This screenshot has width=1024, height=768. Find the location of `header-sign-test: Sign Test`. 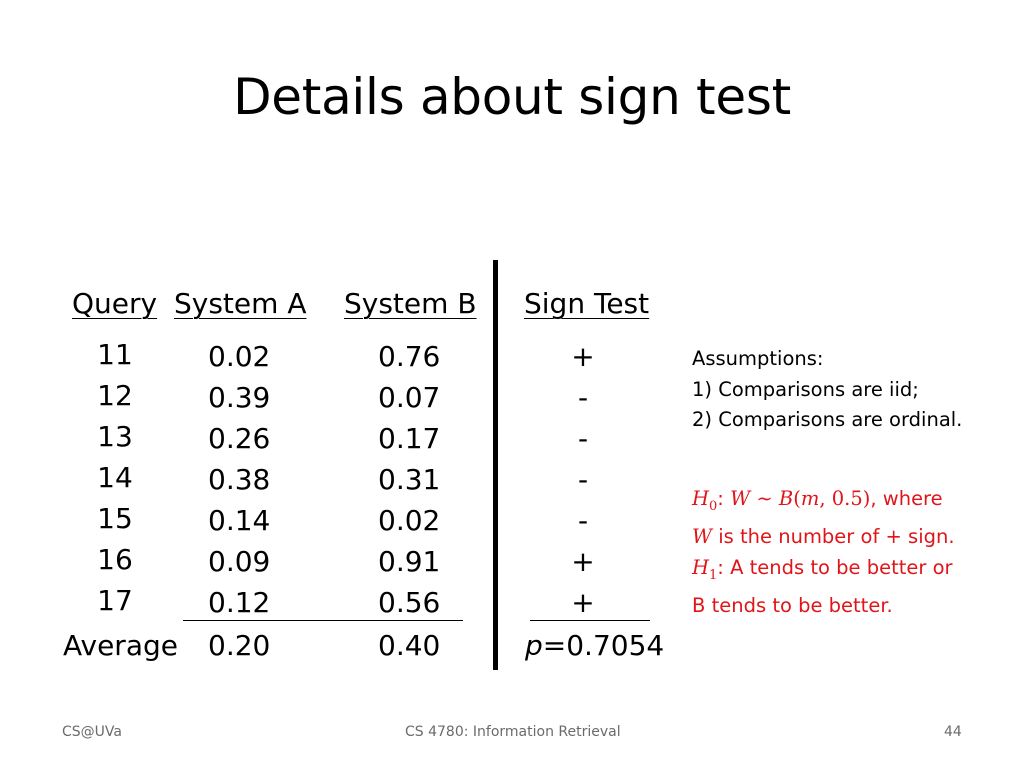

header-sign-test: Sign Test is located at coordinates (587, 303).